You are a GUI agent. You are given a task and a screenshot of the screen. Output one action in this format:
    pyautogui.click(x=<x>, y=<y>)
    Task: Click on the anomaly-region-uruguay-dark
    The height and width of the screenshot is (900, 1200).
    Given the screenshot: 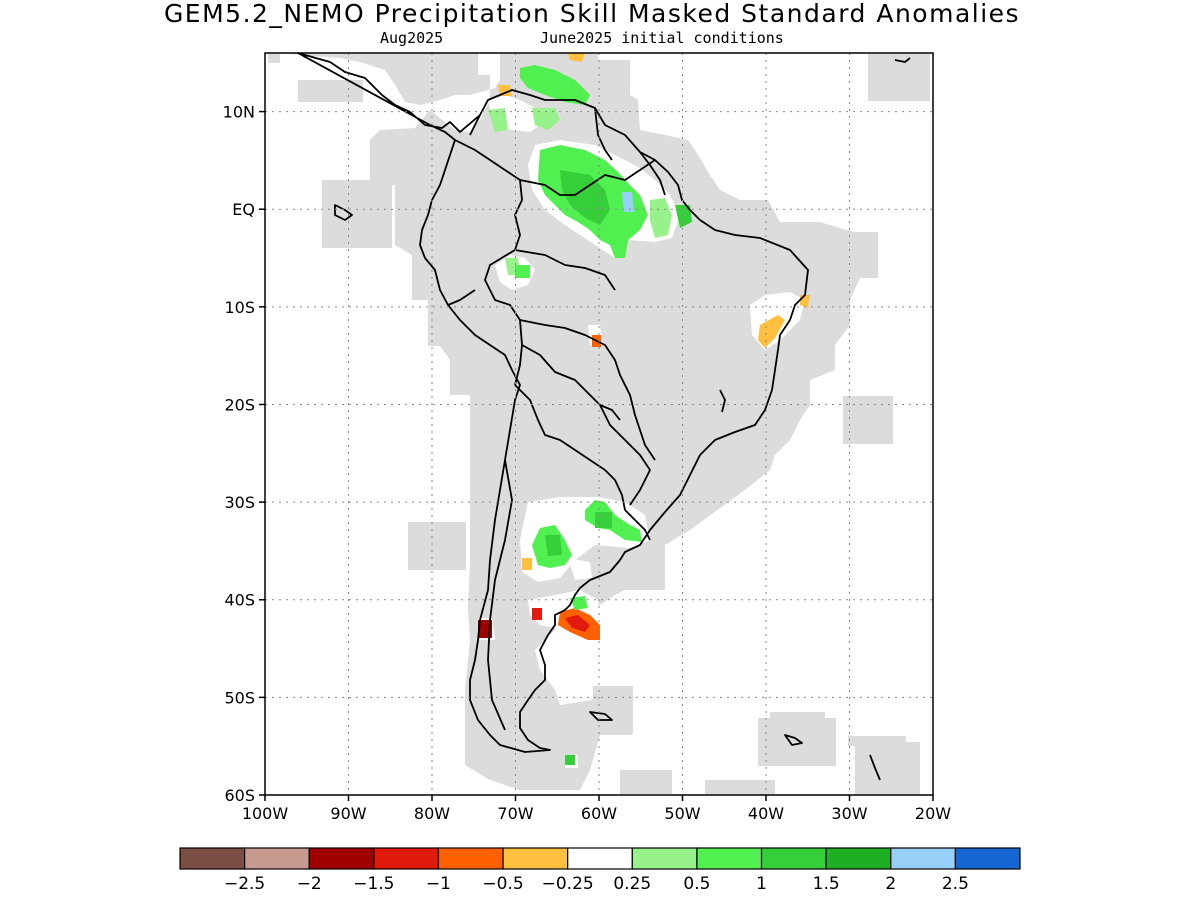 What is the action you would take?
    pyautogui.click(x=603, y=520)
    